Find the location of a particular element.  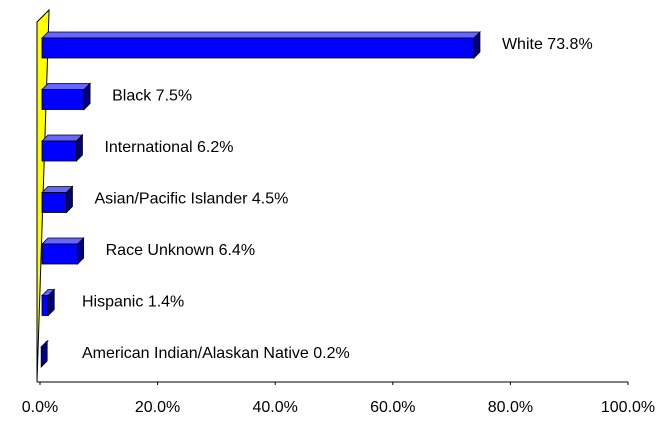

category-label: Hispanic is located at coordinates (112, 302).